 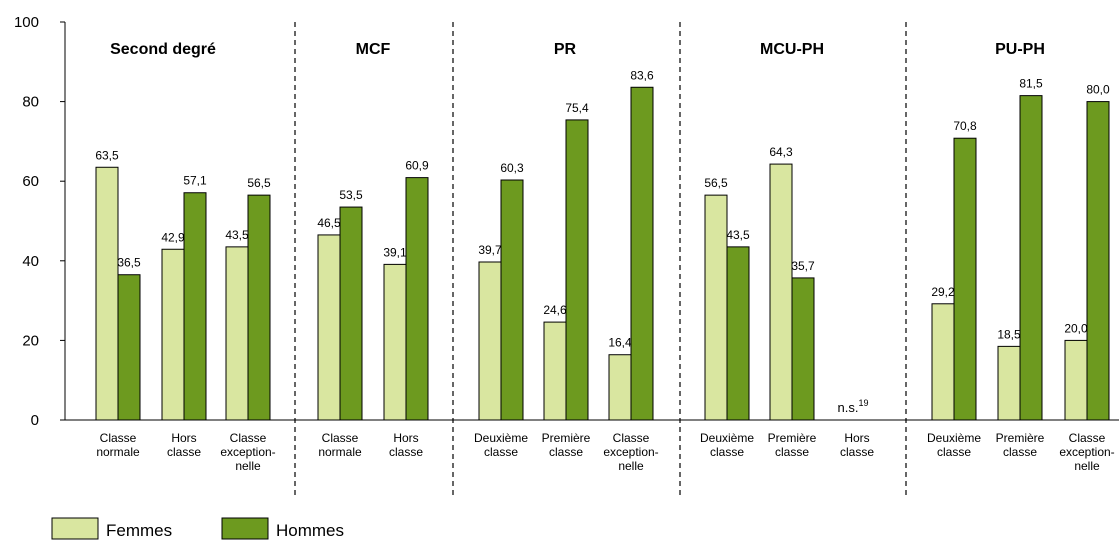 I want to click on value-label: 60,9, so click(x=417, y=166).